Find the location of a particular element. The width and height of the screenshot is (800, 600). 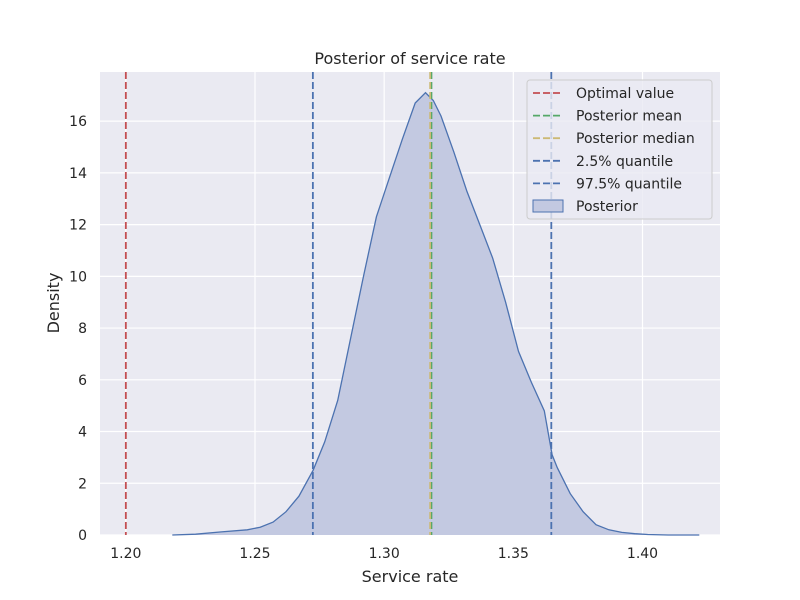

legend-label: 2.5% quantile is located at coordinates (624, 162).